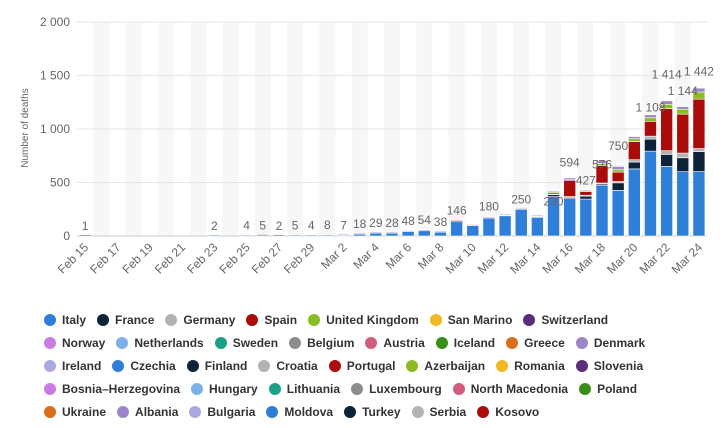 The image size is (722, 428). What do you see at coordinates (489, 227) in the screenshot?
I see `bar-mar-11-italy` at bounding box center [489, 227].